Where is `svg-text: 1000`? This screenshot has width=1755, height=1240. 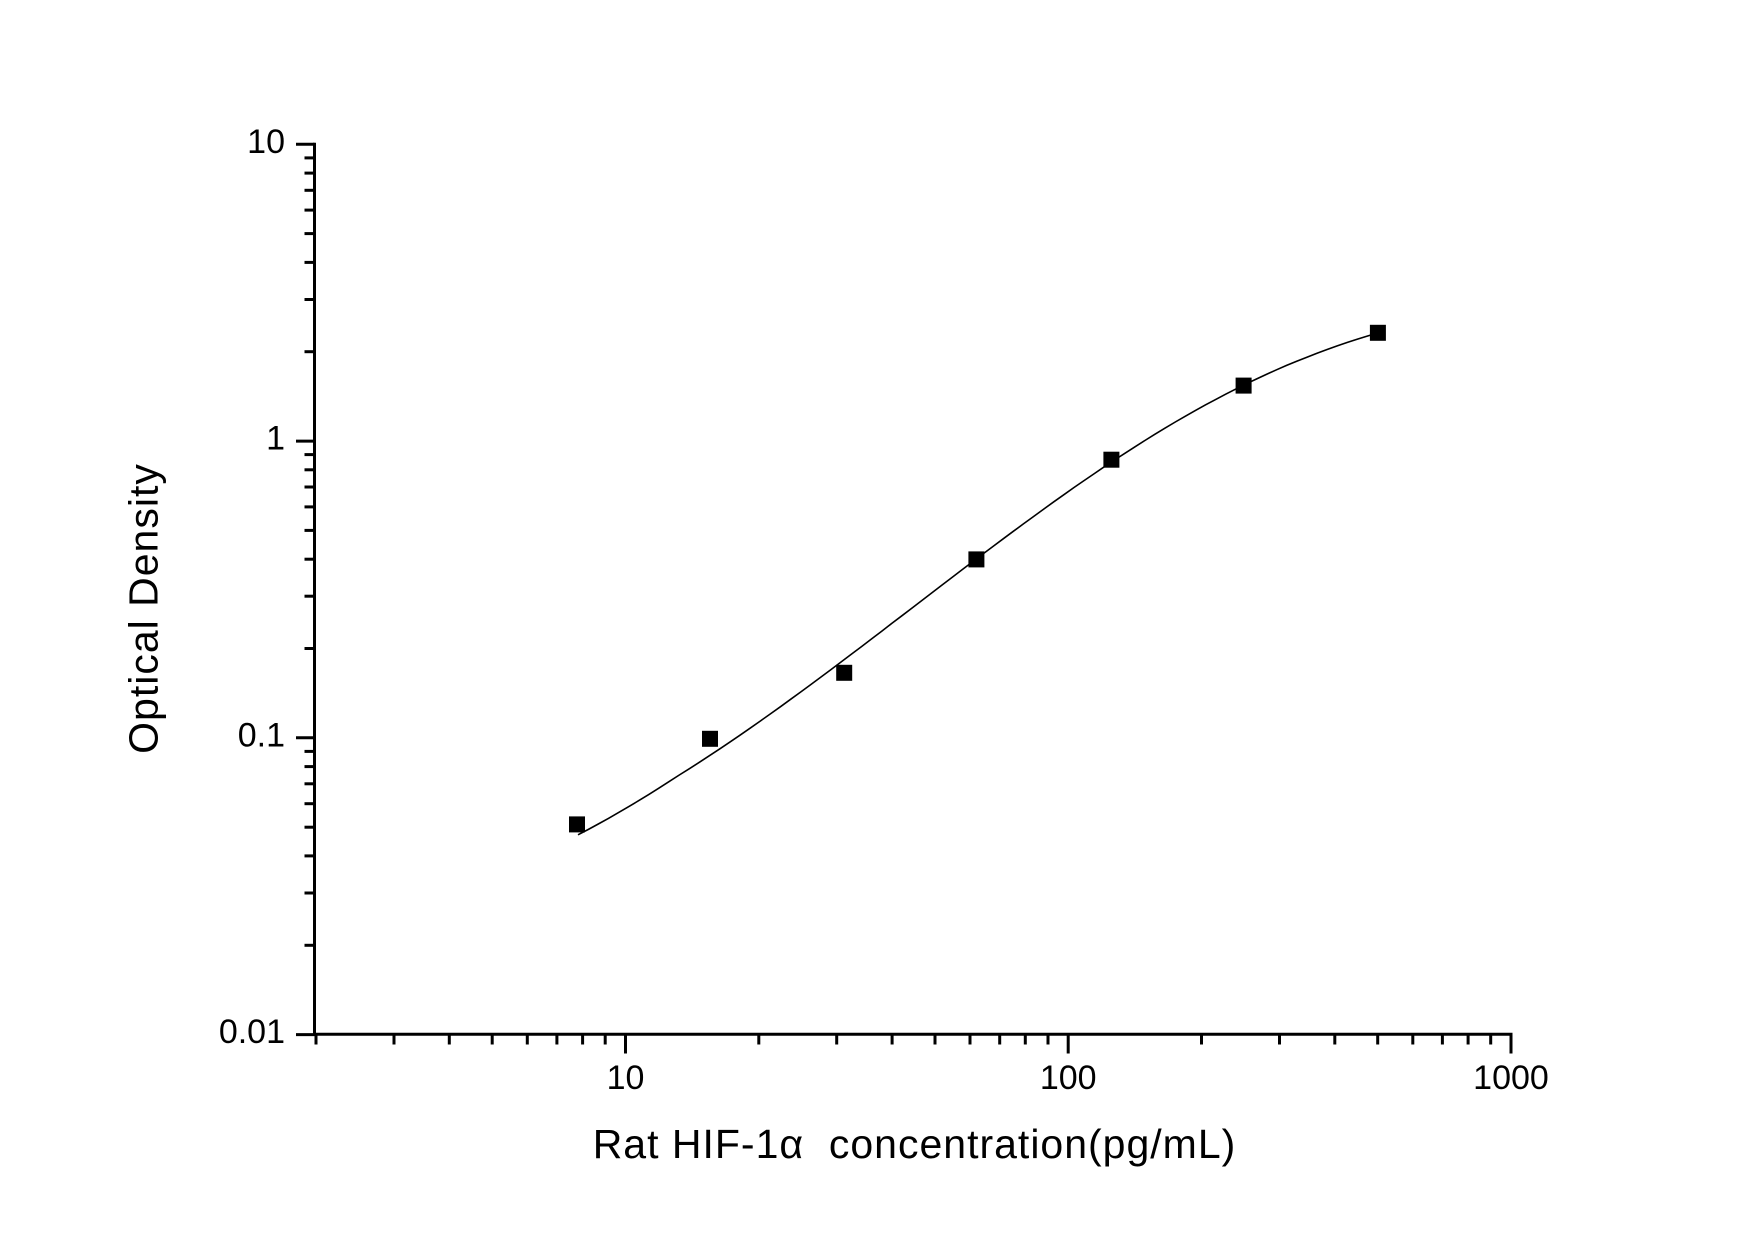 svg-text: 1000 is located at coordinates (1511, 1078).